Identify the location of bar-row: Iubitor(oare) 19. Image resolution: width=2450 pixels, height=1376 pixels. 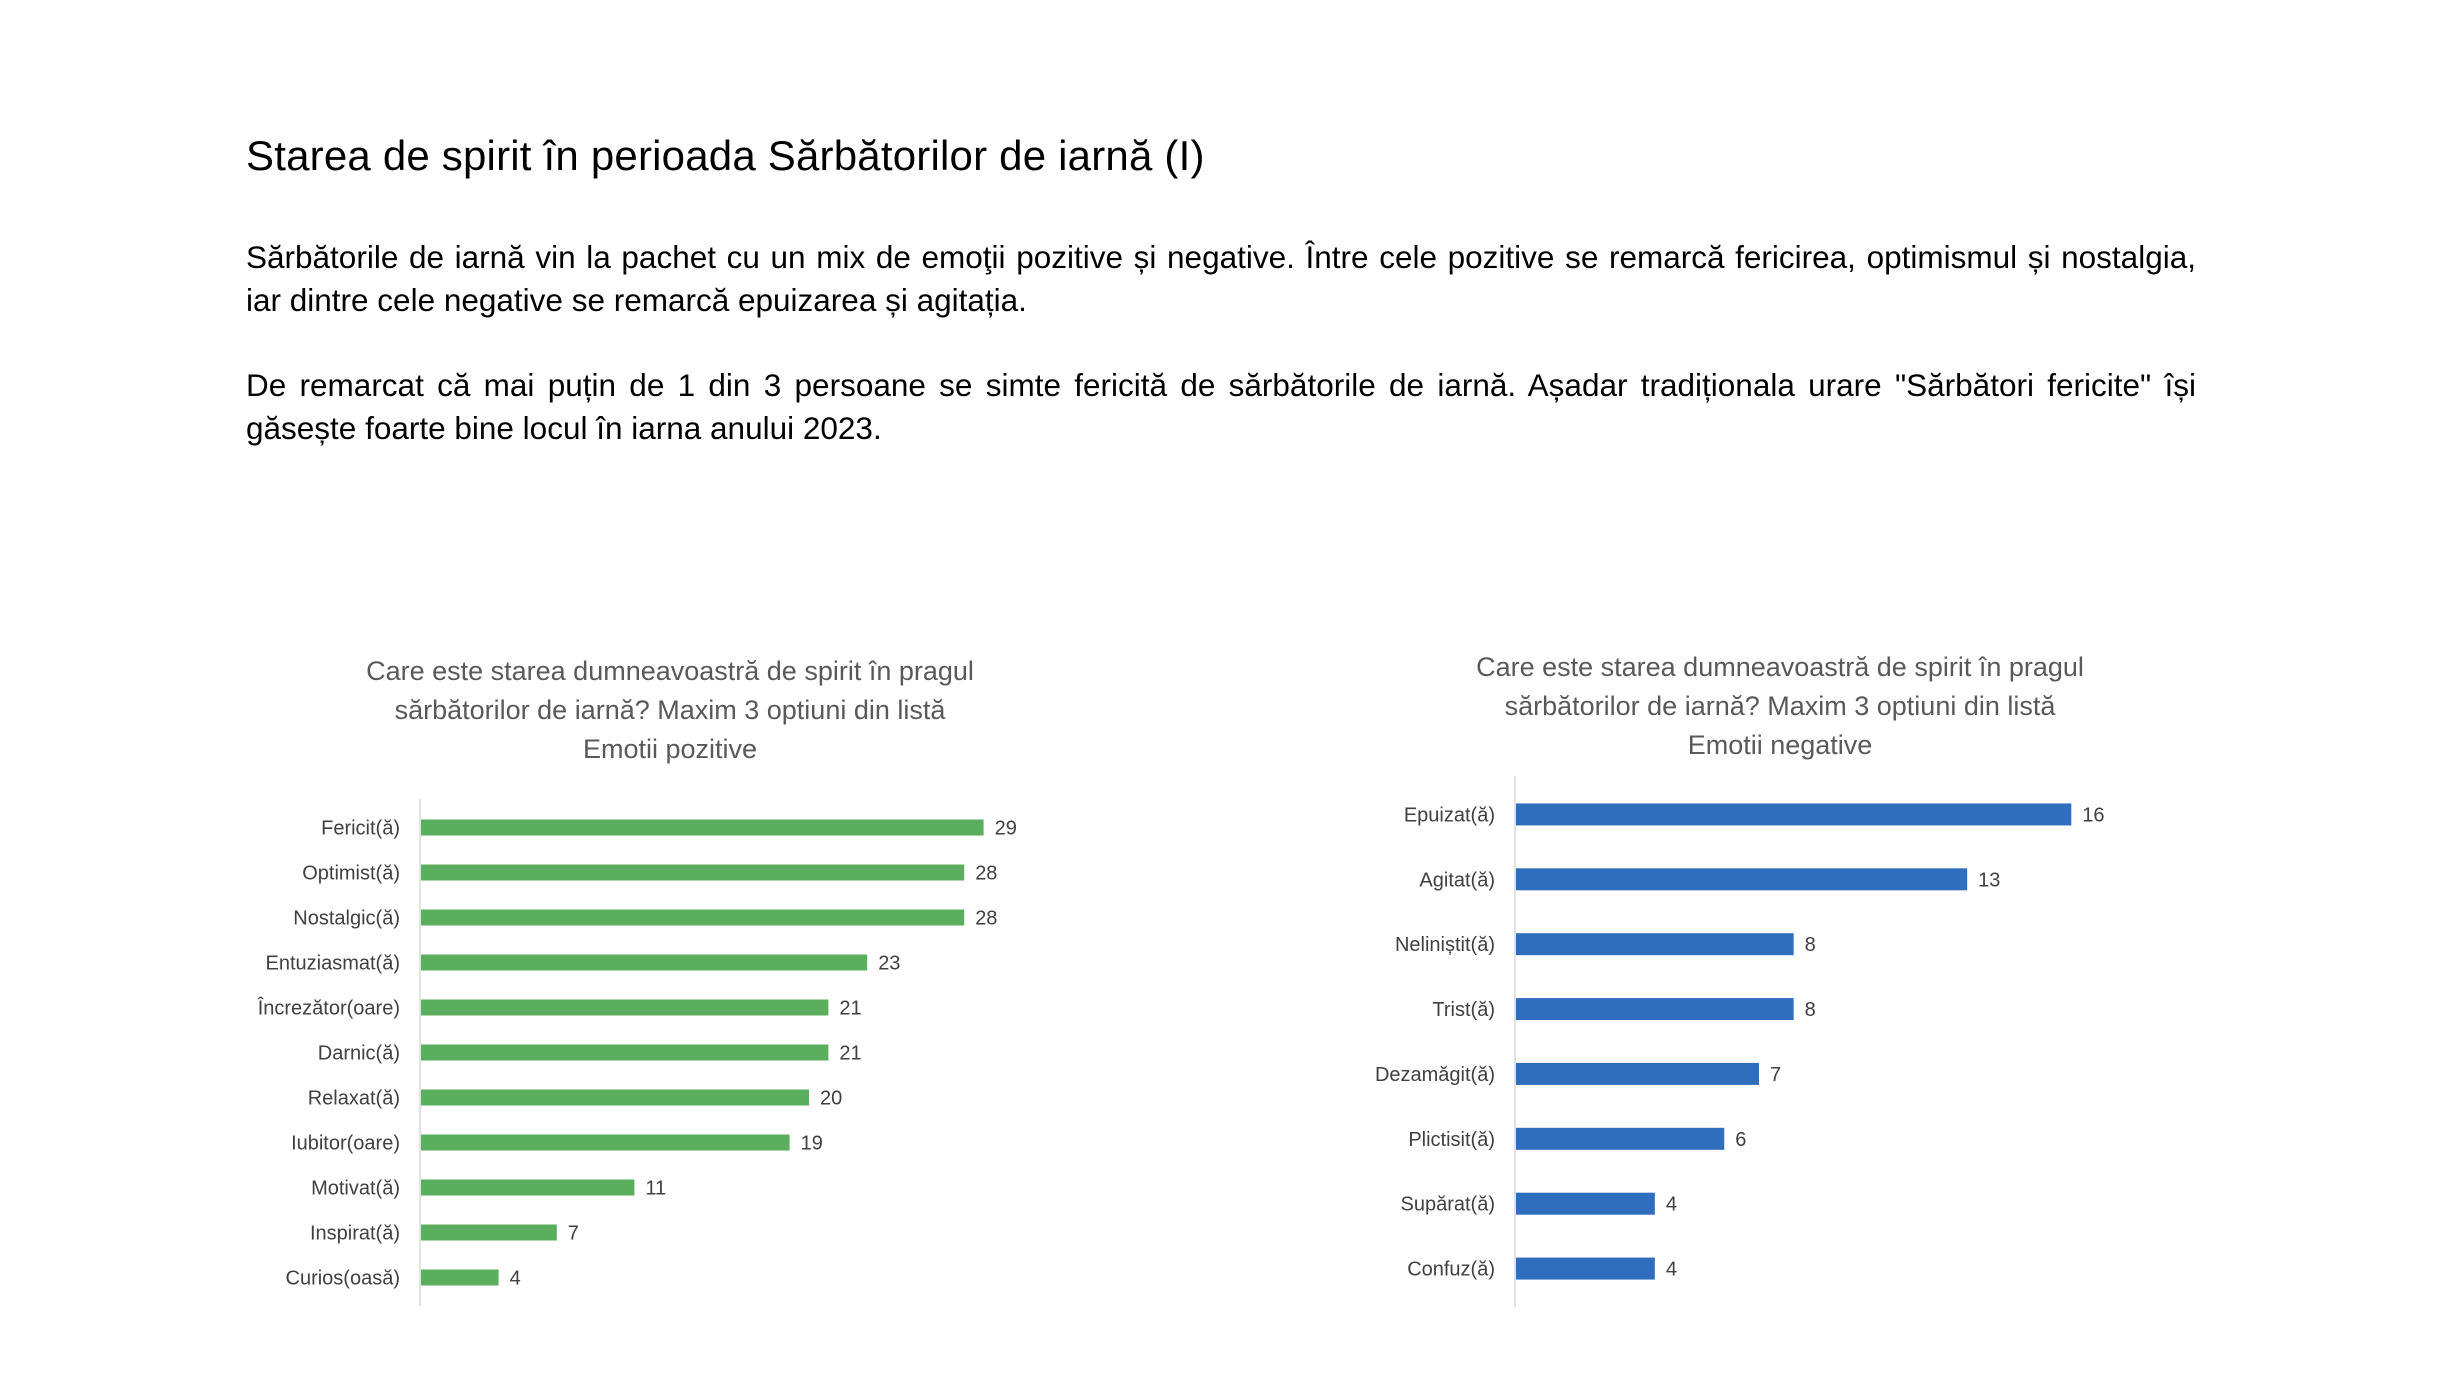
(557, 1144).